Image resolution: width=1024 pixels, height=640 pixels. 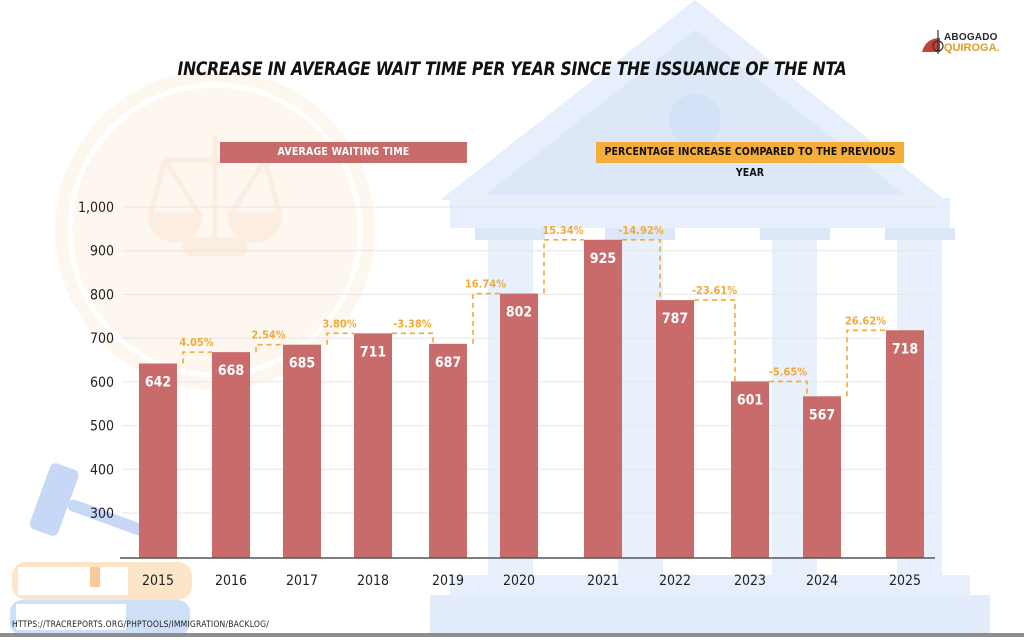 I want to click on x-tick-label: 2018, so click(x=373, y=581).